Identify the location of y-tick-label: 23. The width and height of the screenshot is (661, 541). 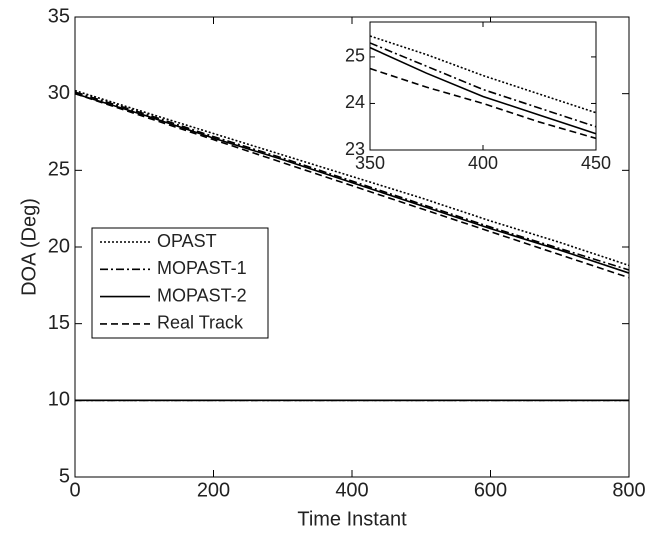
(355, 149).